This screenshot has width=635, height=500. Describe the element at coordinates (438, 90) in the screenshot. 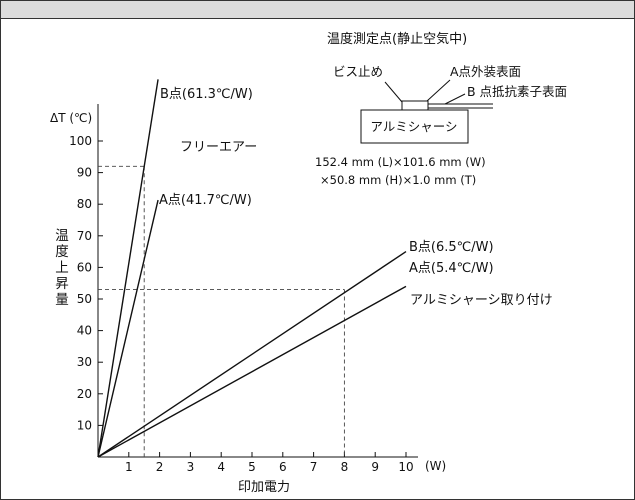

I see `inset-point-a-leader` at that location.